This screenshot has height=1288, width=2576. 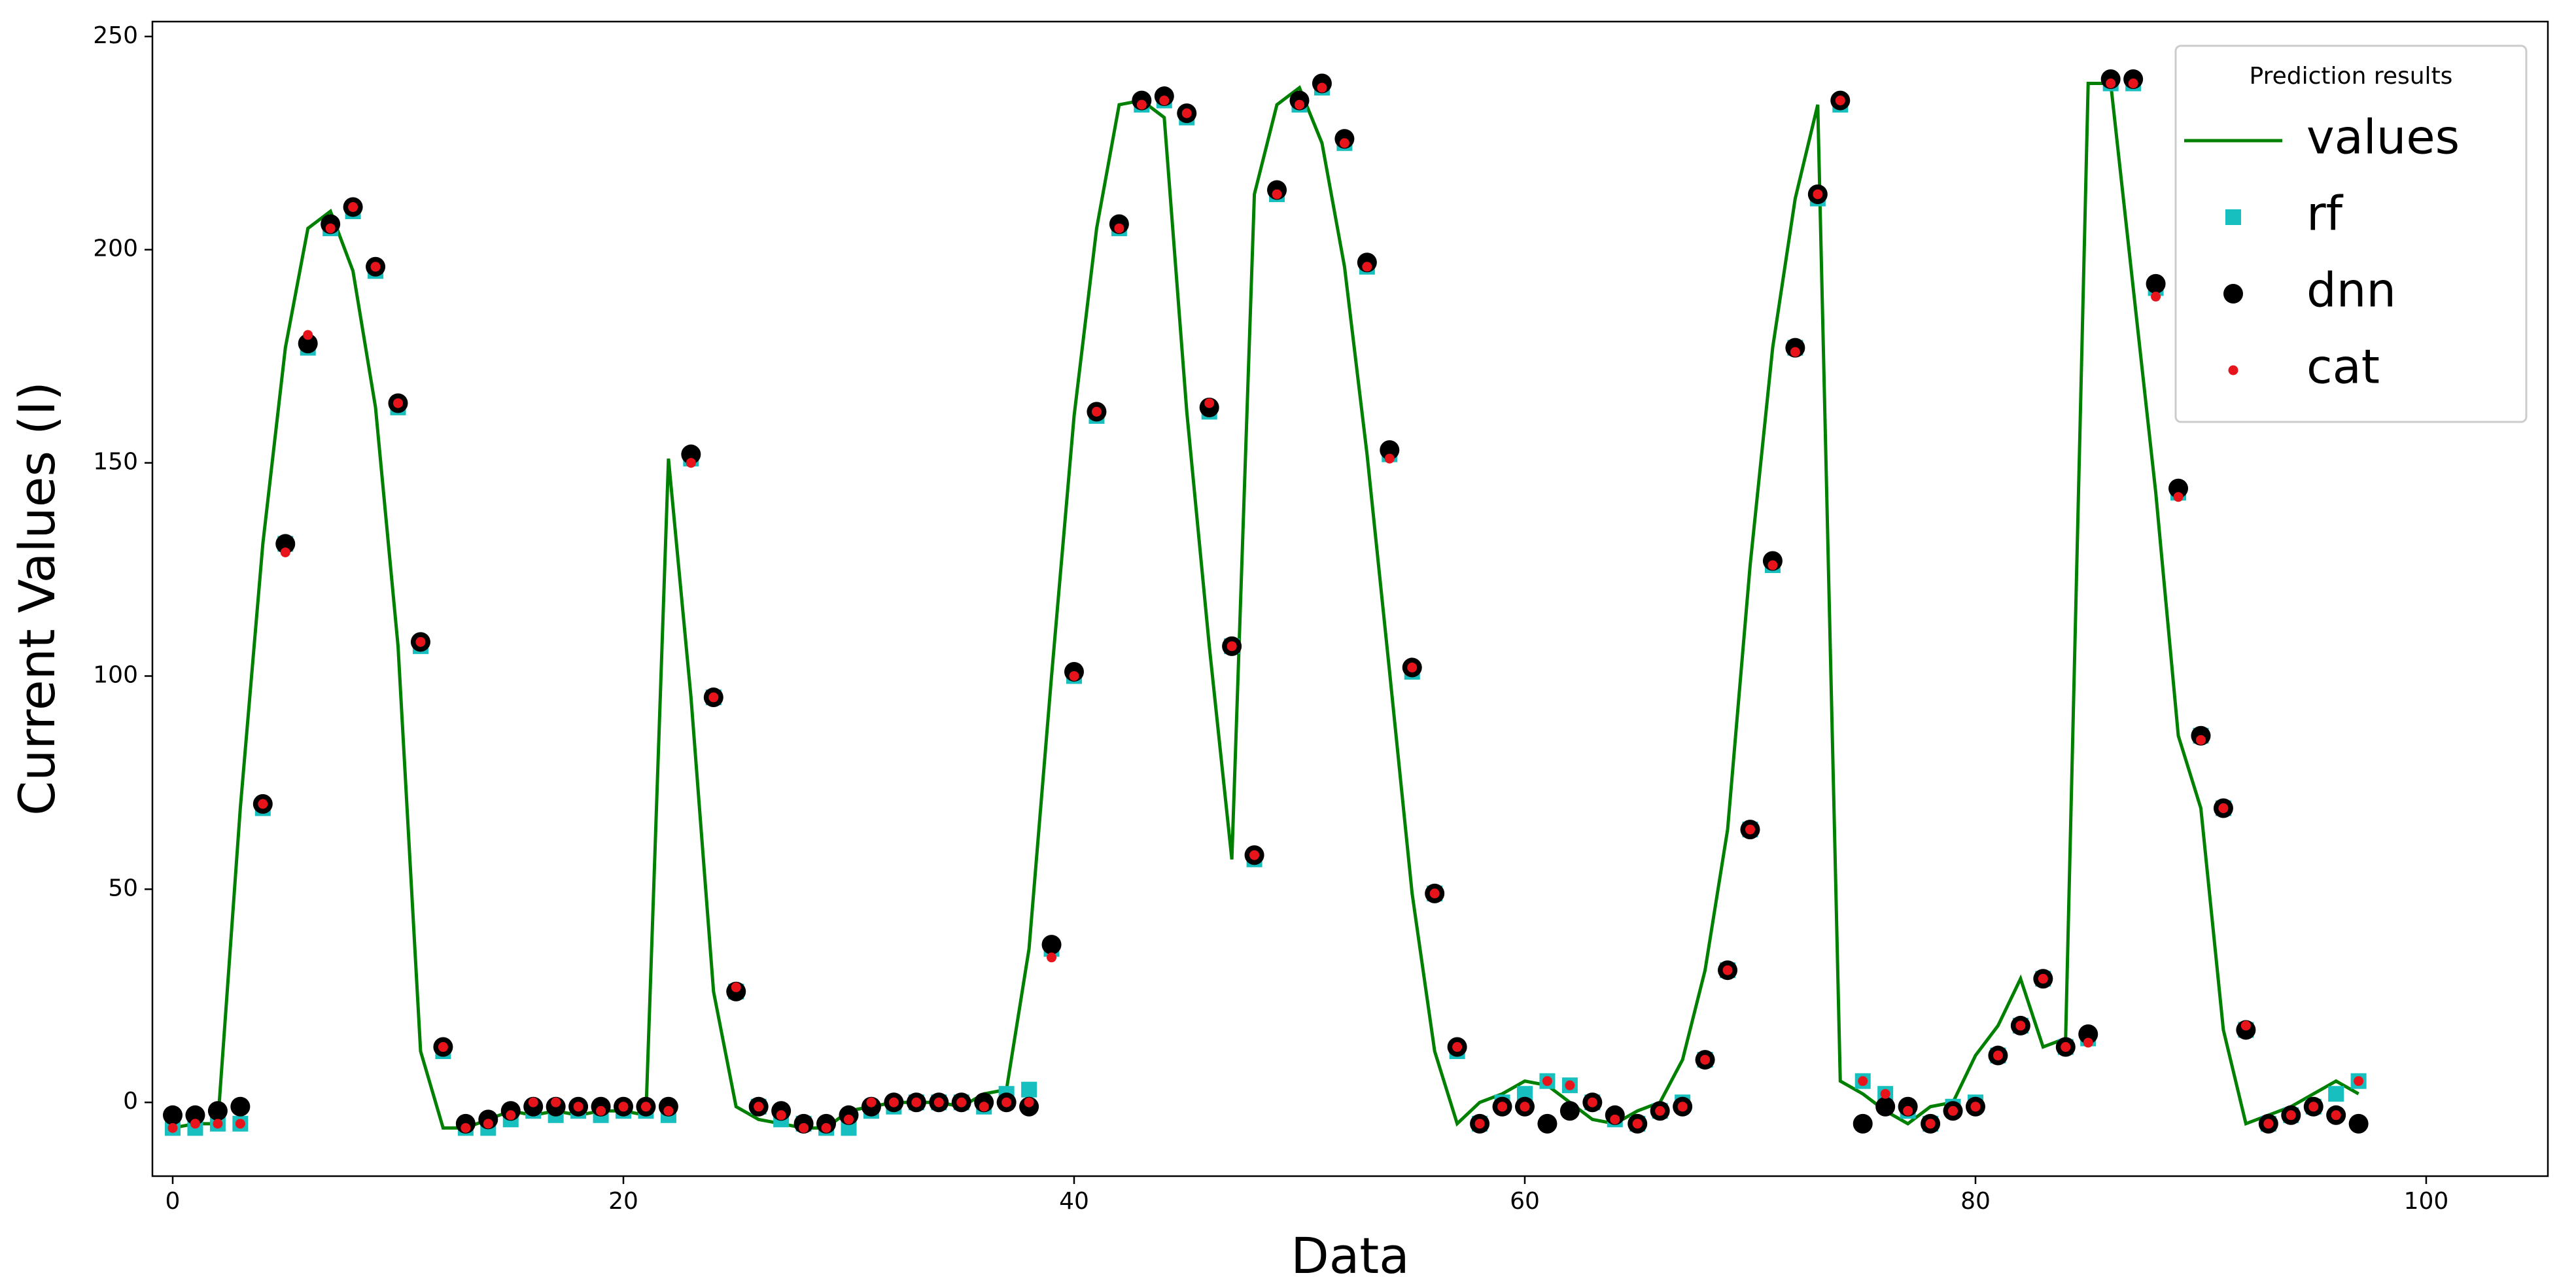 I want to click on x-tick-label: 0, so click(x=173, y=1201).